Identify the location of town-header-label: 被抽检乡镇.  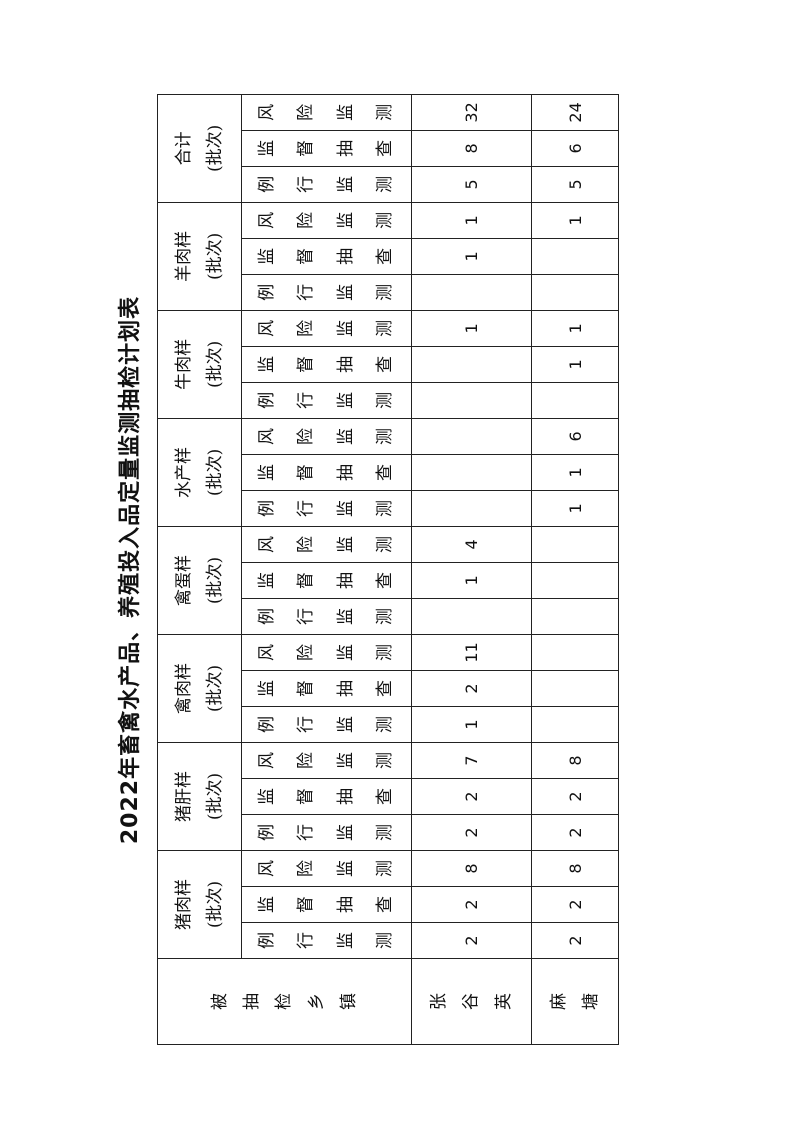
(284, 1001).